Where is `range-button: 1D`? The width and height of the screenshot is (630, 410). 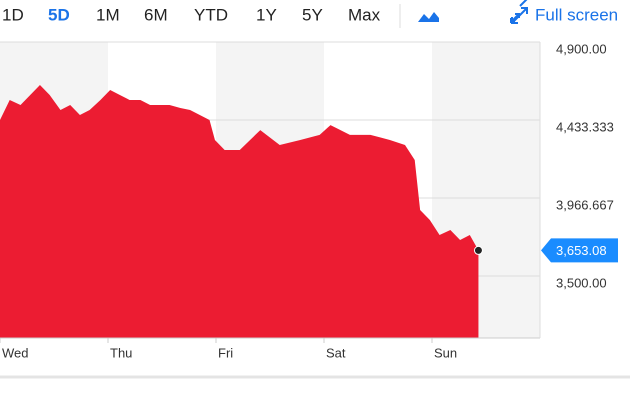
range-button: 1D is located at coordinates (13, 14).